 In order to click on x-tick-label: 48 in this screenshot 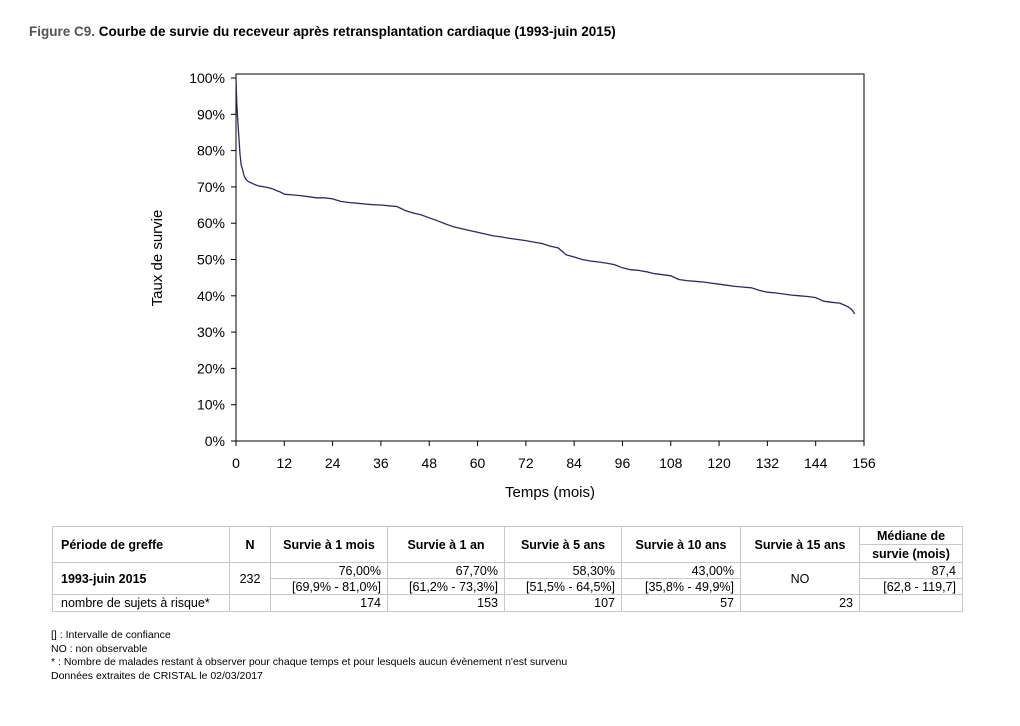, I will do `click(429, 463)`.